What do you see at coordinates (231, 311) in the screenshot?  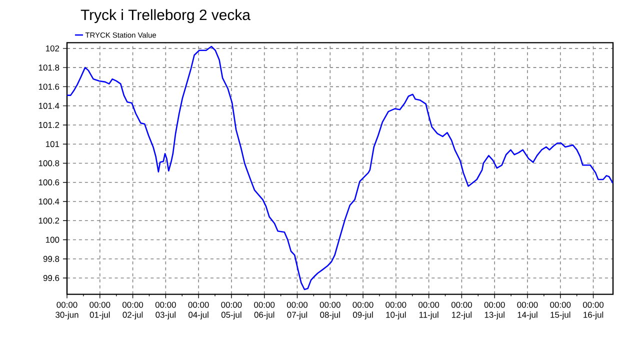 I see `x-tick-label: 00:00 05-jul` at bounding box center [231, 311].